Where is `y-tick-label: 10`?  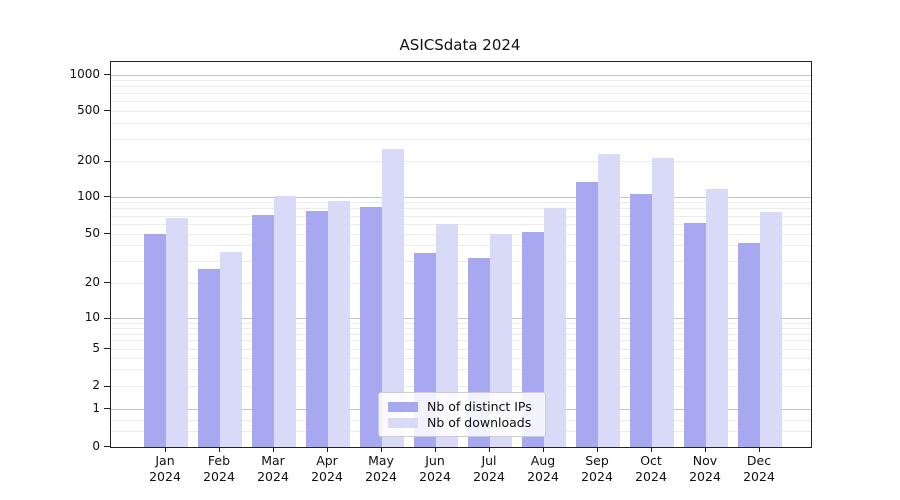
y-tick-label: 10 is located at coordinates (92, 317).